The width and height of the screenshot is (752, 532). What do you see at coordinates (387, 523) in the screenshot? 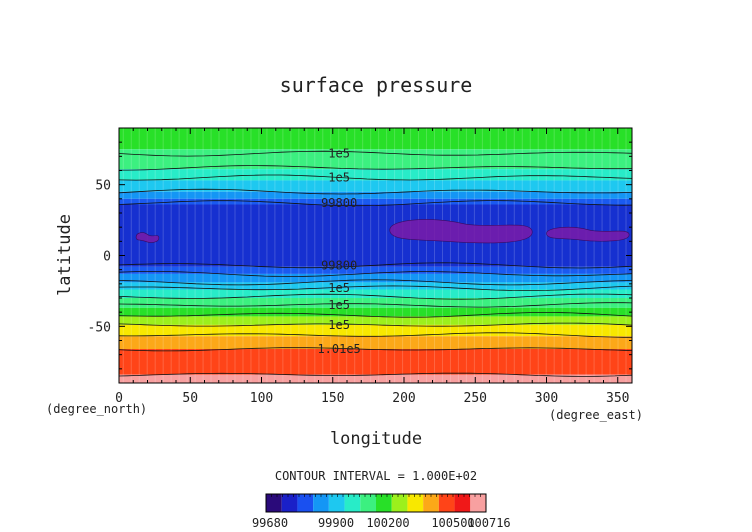
I see `colorbar-label: 100200` at bounding box center [387, 523].